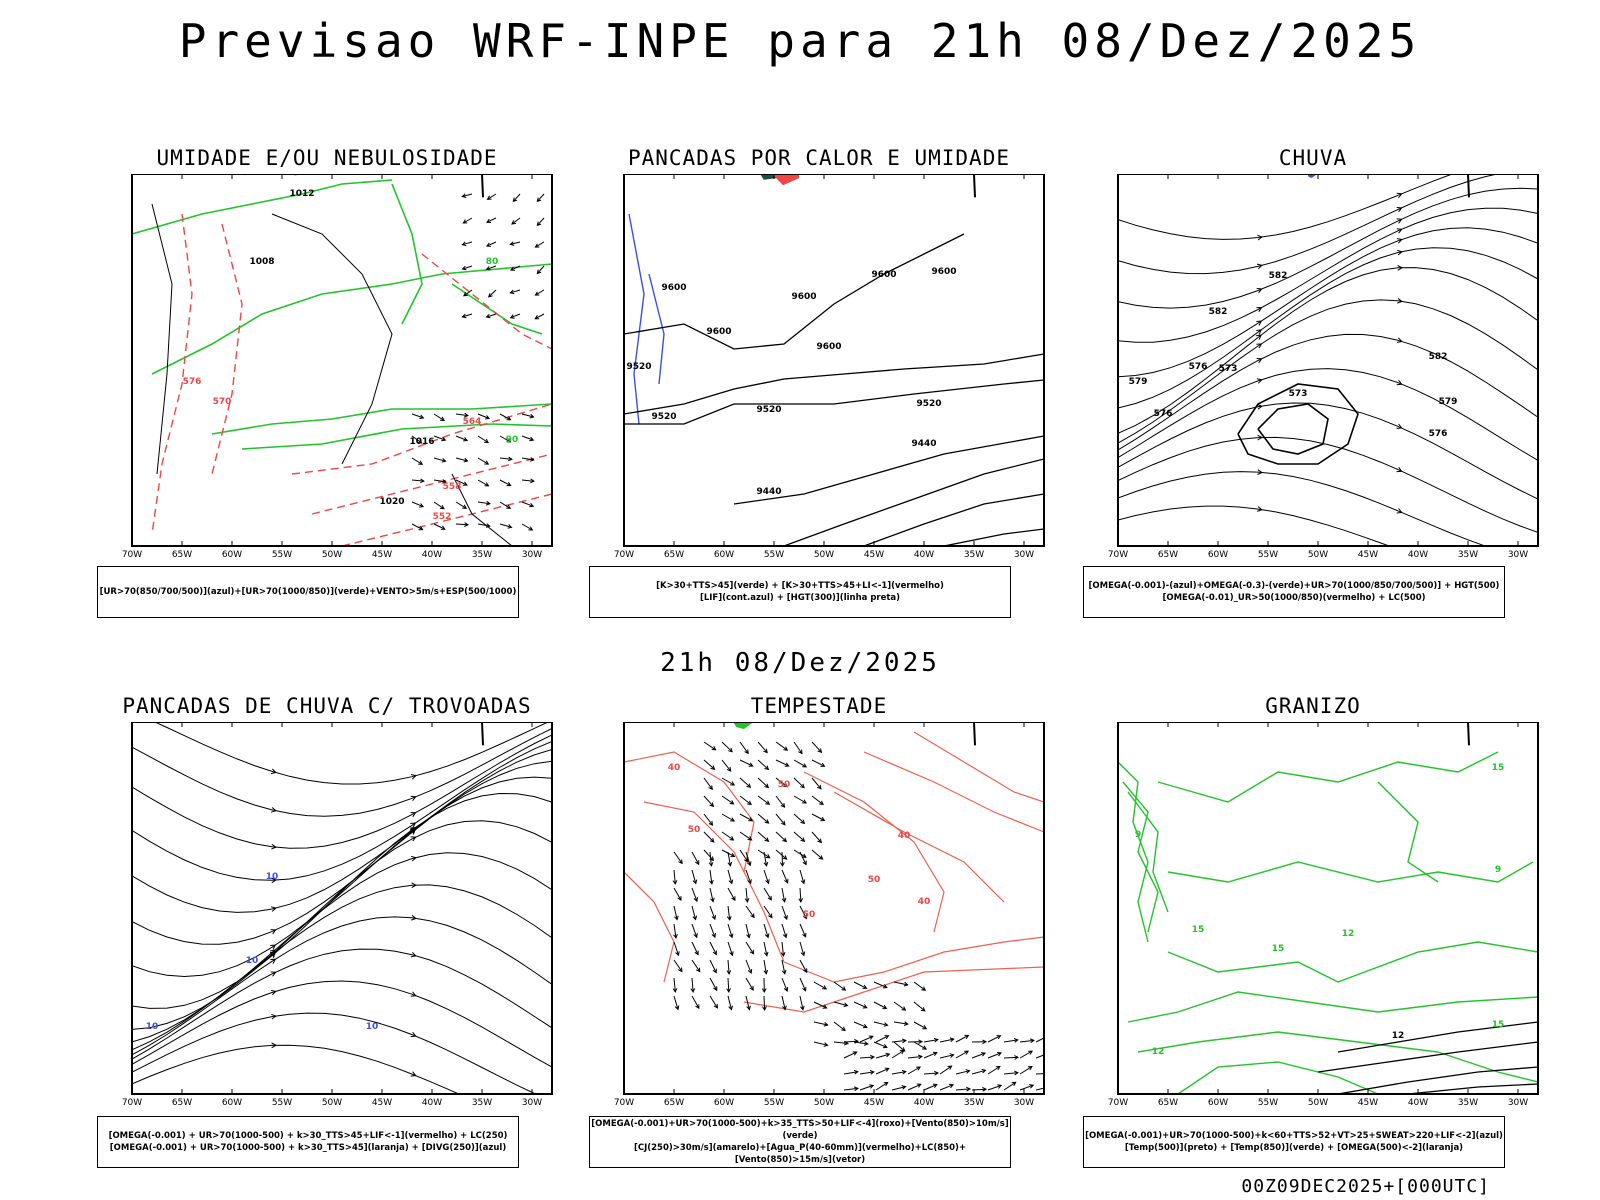 The width and height of the screenshot is (1600, 1200). What do you see at coordinates (1438, 434) in the screenshot?
I see `contour-label: 576` at bounding box center [1438, 434].